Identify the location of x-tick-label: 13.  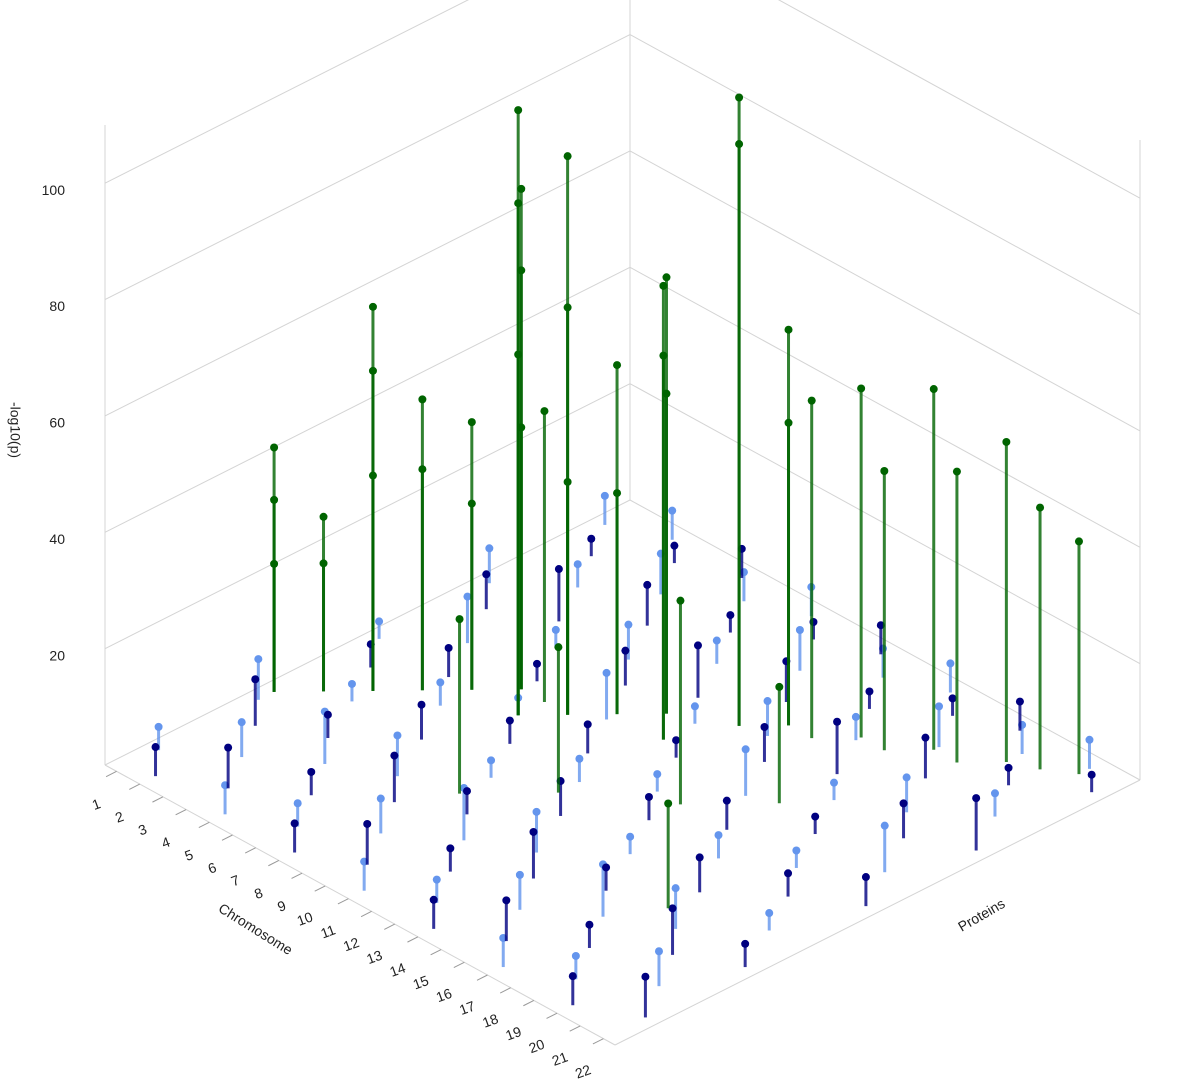
(374, 957).